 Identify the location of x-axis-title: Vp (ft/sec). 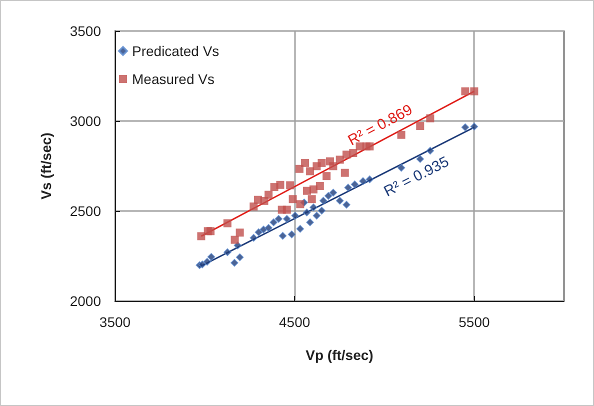
(340, 355).